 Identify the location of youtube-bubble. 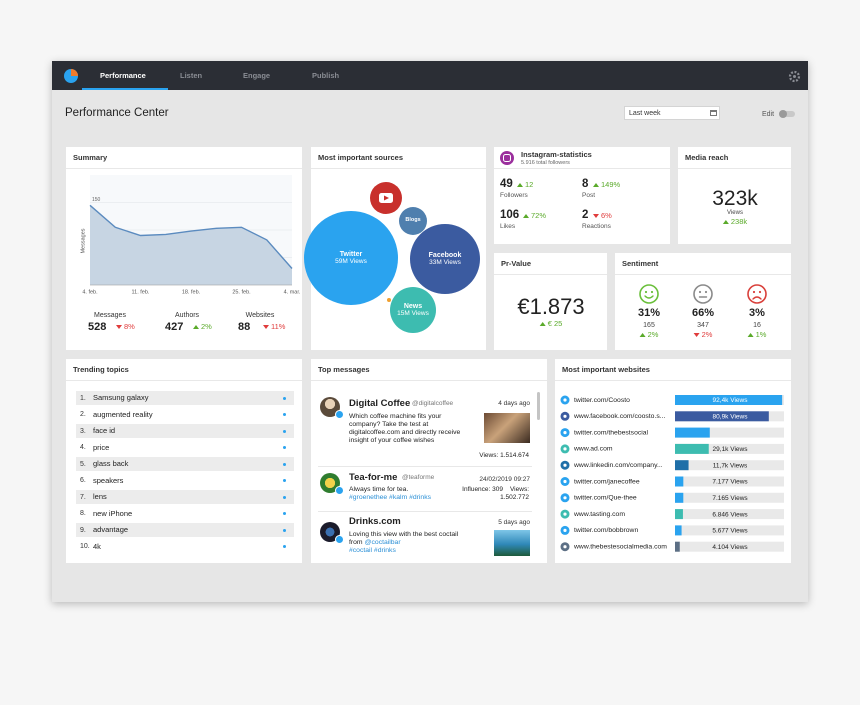
(386, 198).